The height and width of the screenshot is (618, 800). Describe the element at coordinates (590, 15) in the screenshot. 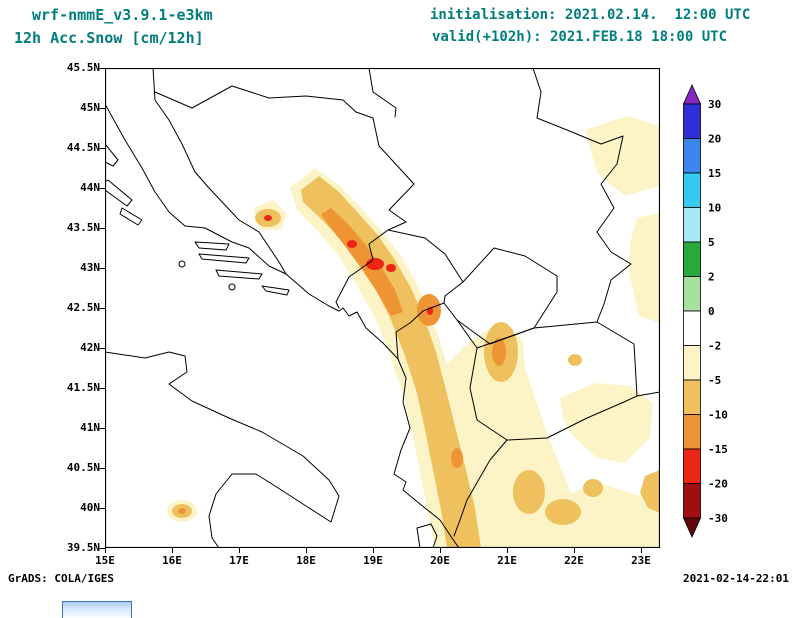

I see `init-time-label: initialisation: 2021.02.14. 12:00 UTC` at that location.